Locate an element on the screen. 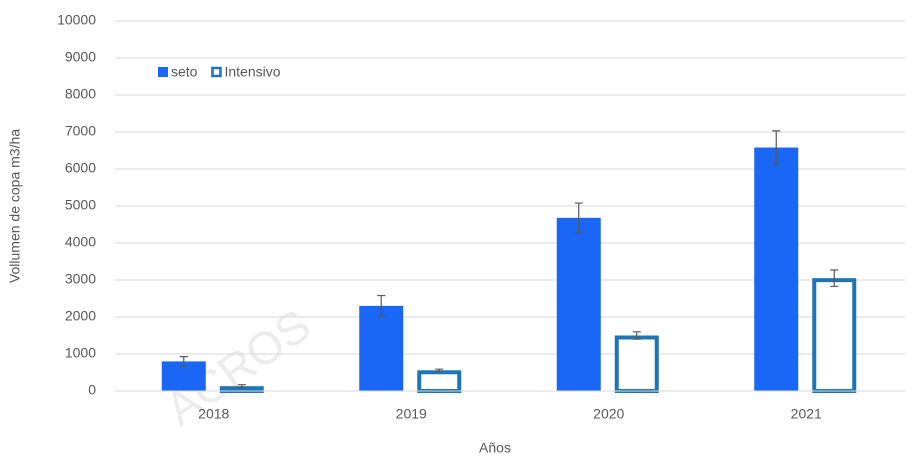 This screenshot has width=914, height=458. y-tick-label: 10000 is located at coordinates (76, 20).